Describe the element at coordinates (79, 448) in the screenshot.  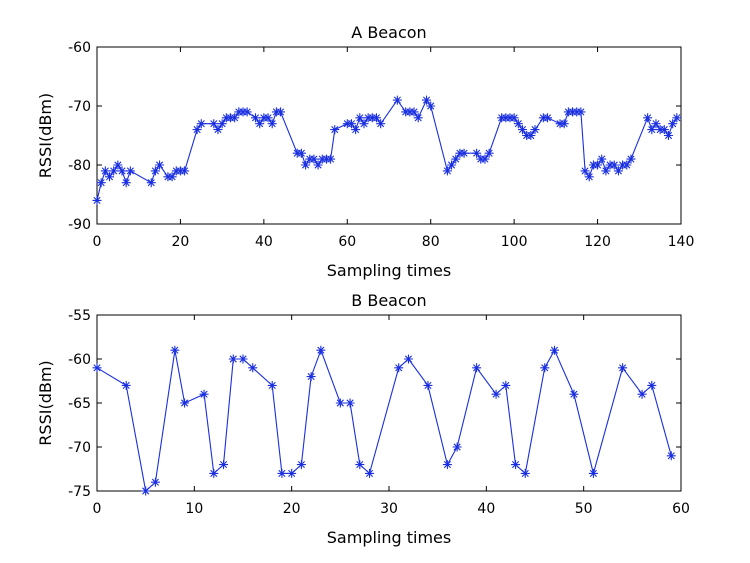
I see `y-tick-label: -70` at that location.